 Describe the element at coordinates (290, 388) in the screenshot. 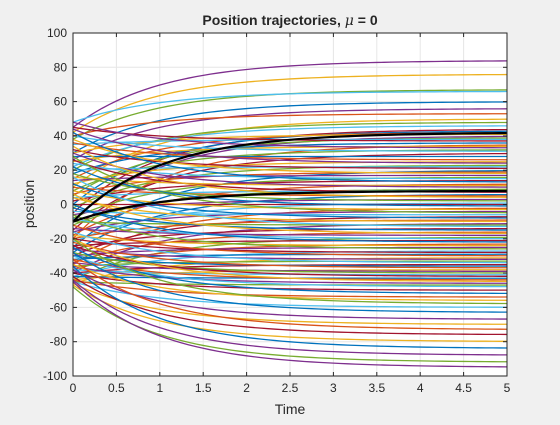

I see `x-tick-label: 2.5` at that location.